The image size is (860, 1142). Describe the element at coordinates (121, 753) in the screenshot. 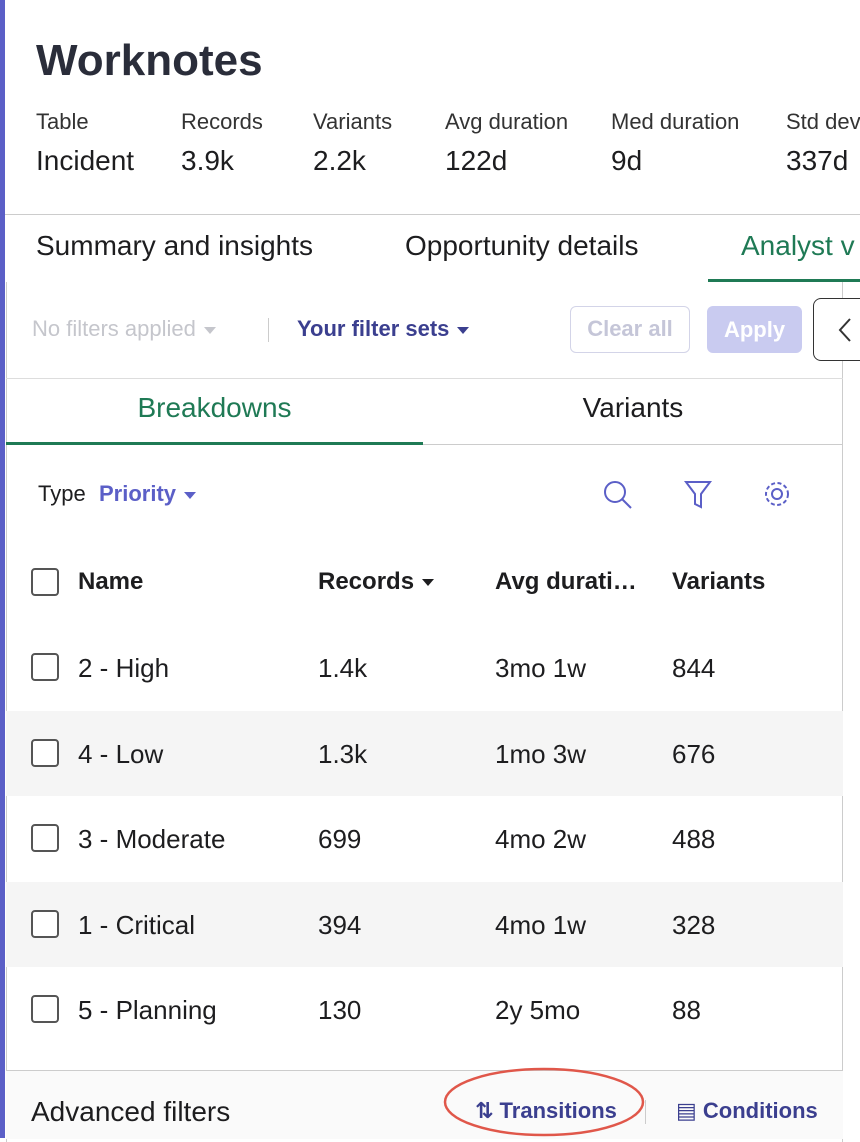

I see `cell: 4 - Low` at that location.